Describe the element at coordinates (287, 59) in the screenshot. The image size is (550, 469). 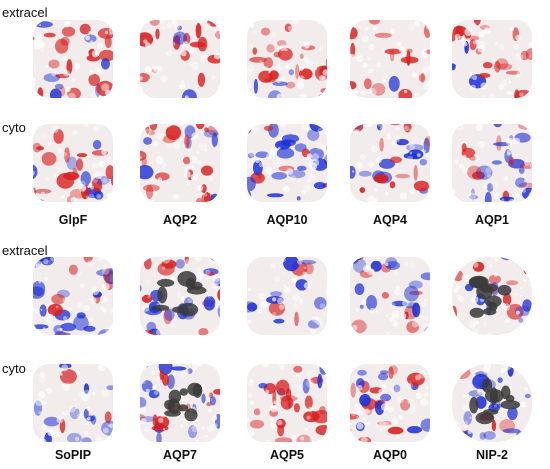
I see `surface-map-aqp10-extracel` at that location.